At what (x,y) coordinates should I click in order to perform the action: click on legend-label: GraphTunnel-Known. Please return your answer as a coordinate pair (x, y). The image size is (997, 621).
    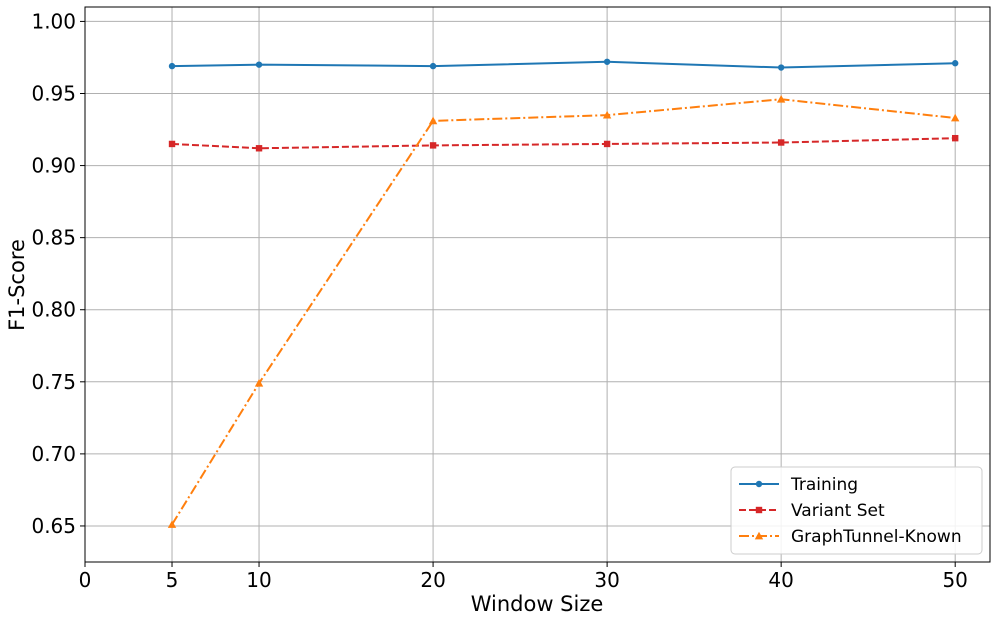
    Looking at the image, I should click on (876, 537).